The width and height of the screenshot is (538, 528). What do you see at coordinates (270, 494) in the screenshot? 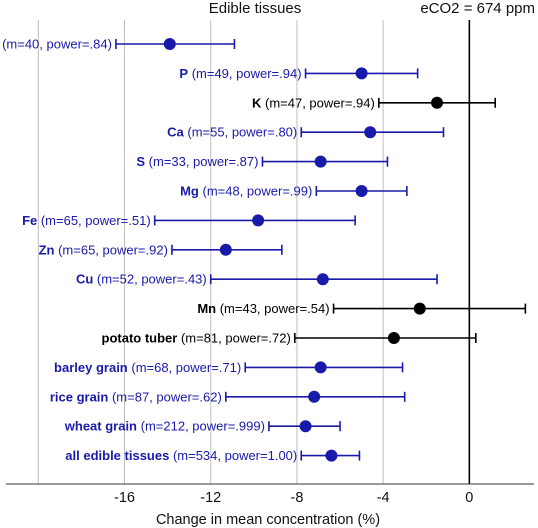
I see `x-axis: -16 -12 -8 -4 0` at bounding box center [270, 494].